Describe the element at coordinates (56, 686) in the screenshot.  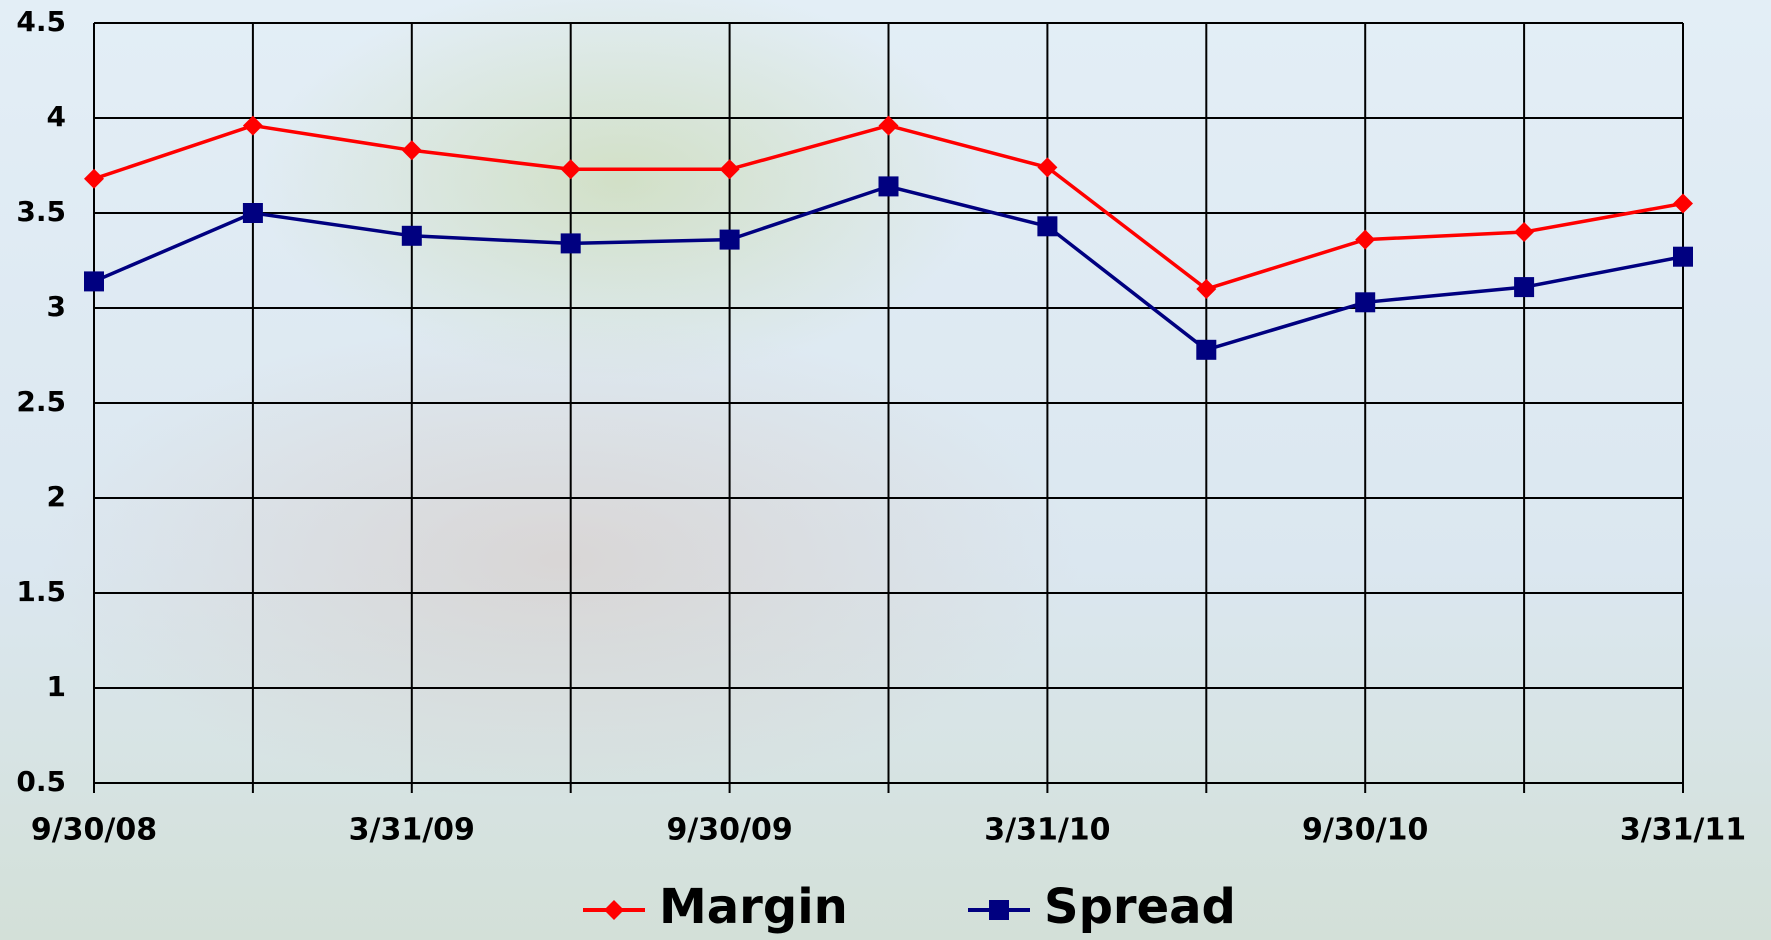
I see `y-tick-label: 1` at that location.